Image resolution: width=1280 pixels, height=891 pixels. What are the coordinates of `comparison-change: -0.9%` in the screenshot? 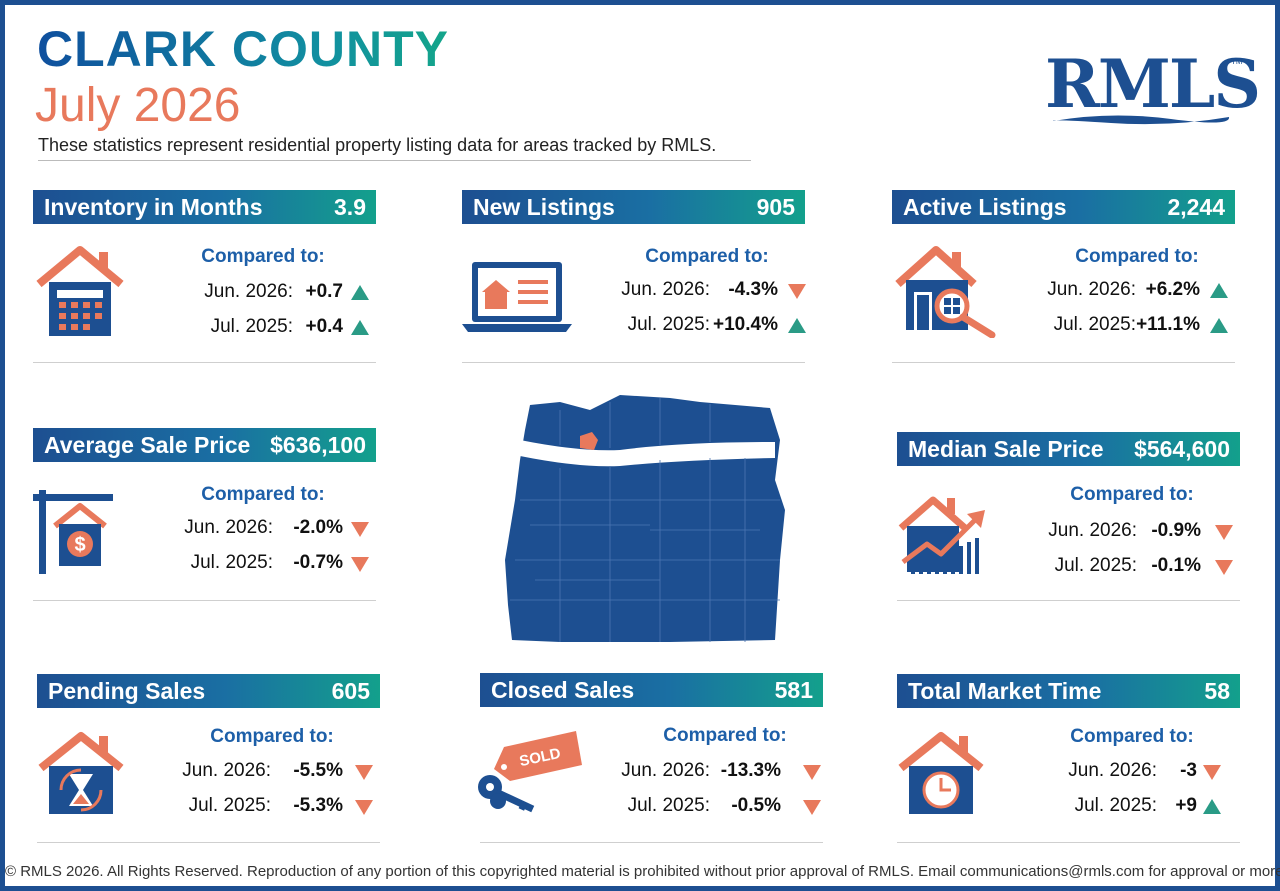 It's located at (1176, 530).